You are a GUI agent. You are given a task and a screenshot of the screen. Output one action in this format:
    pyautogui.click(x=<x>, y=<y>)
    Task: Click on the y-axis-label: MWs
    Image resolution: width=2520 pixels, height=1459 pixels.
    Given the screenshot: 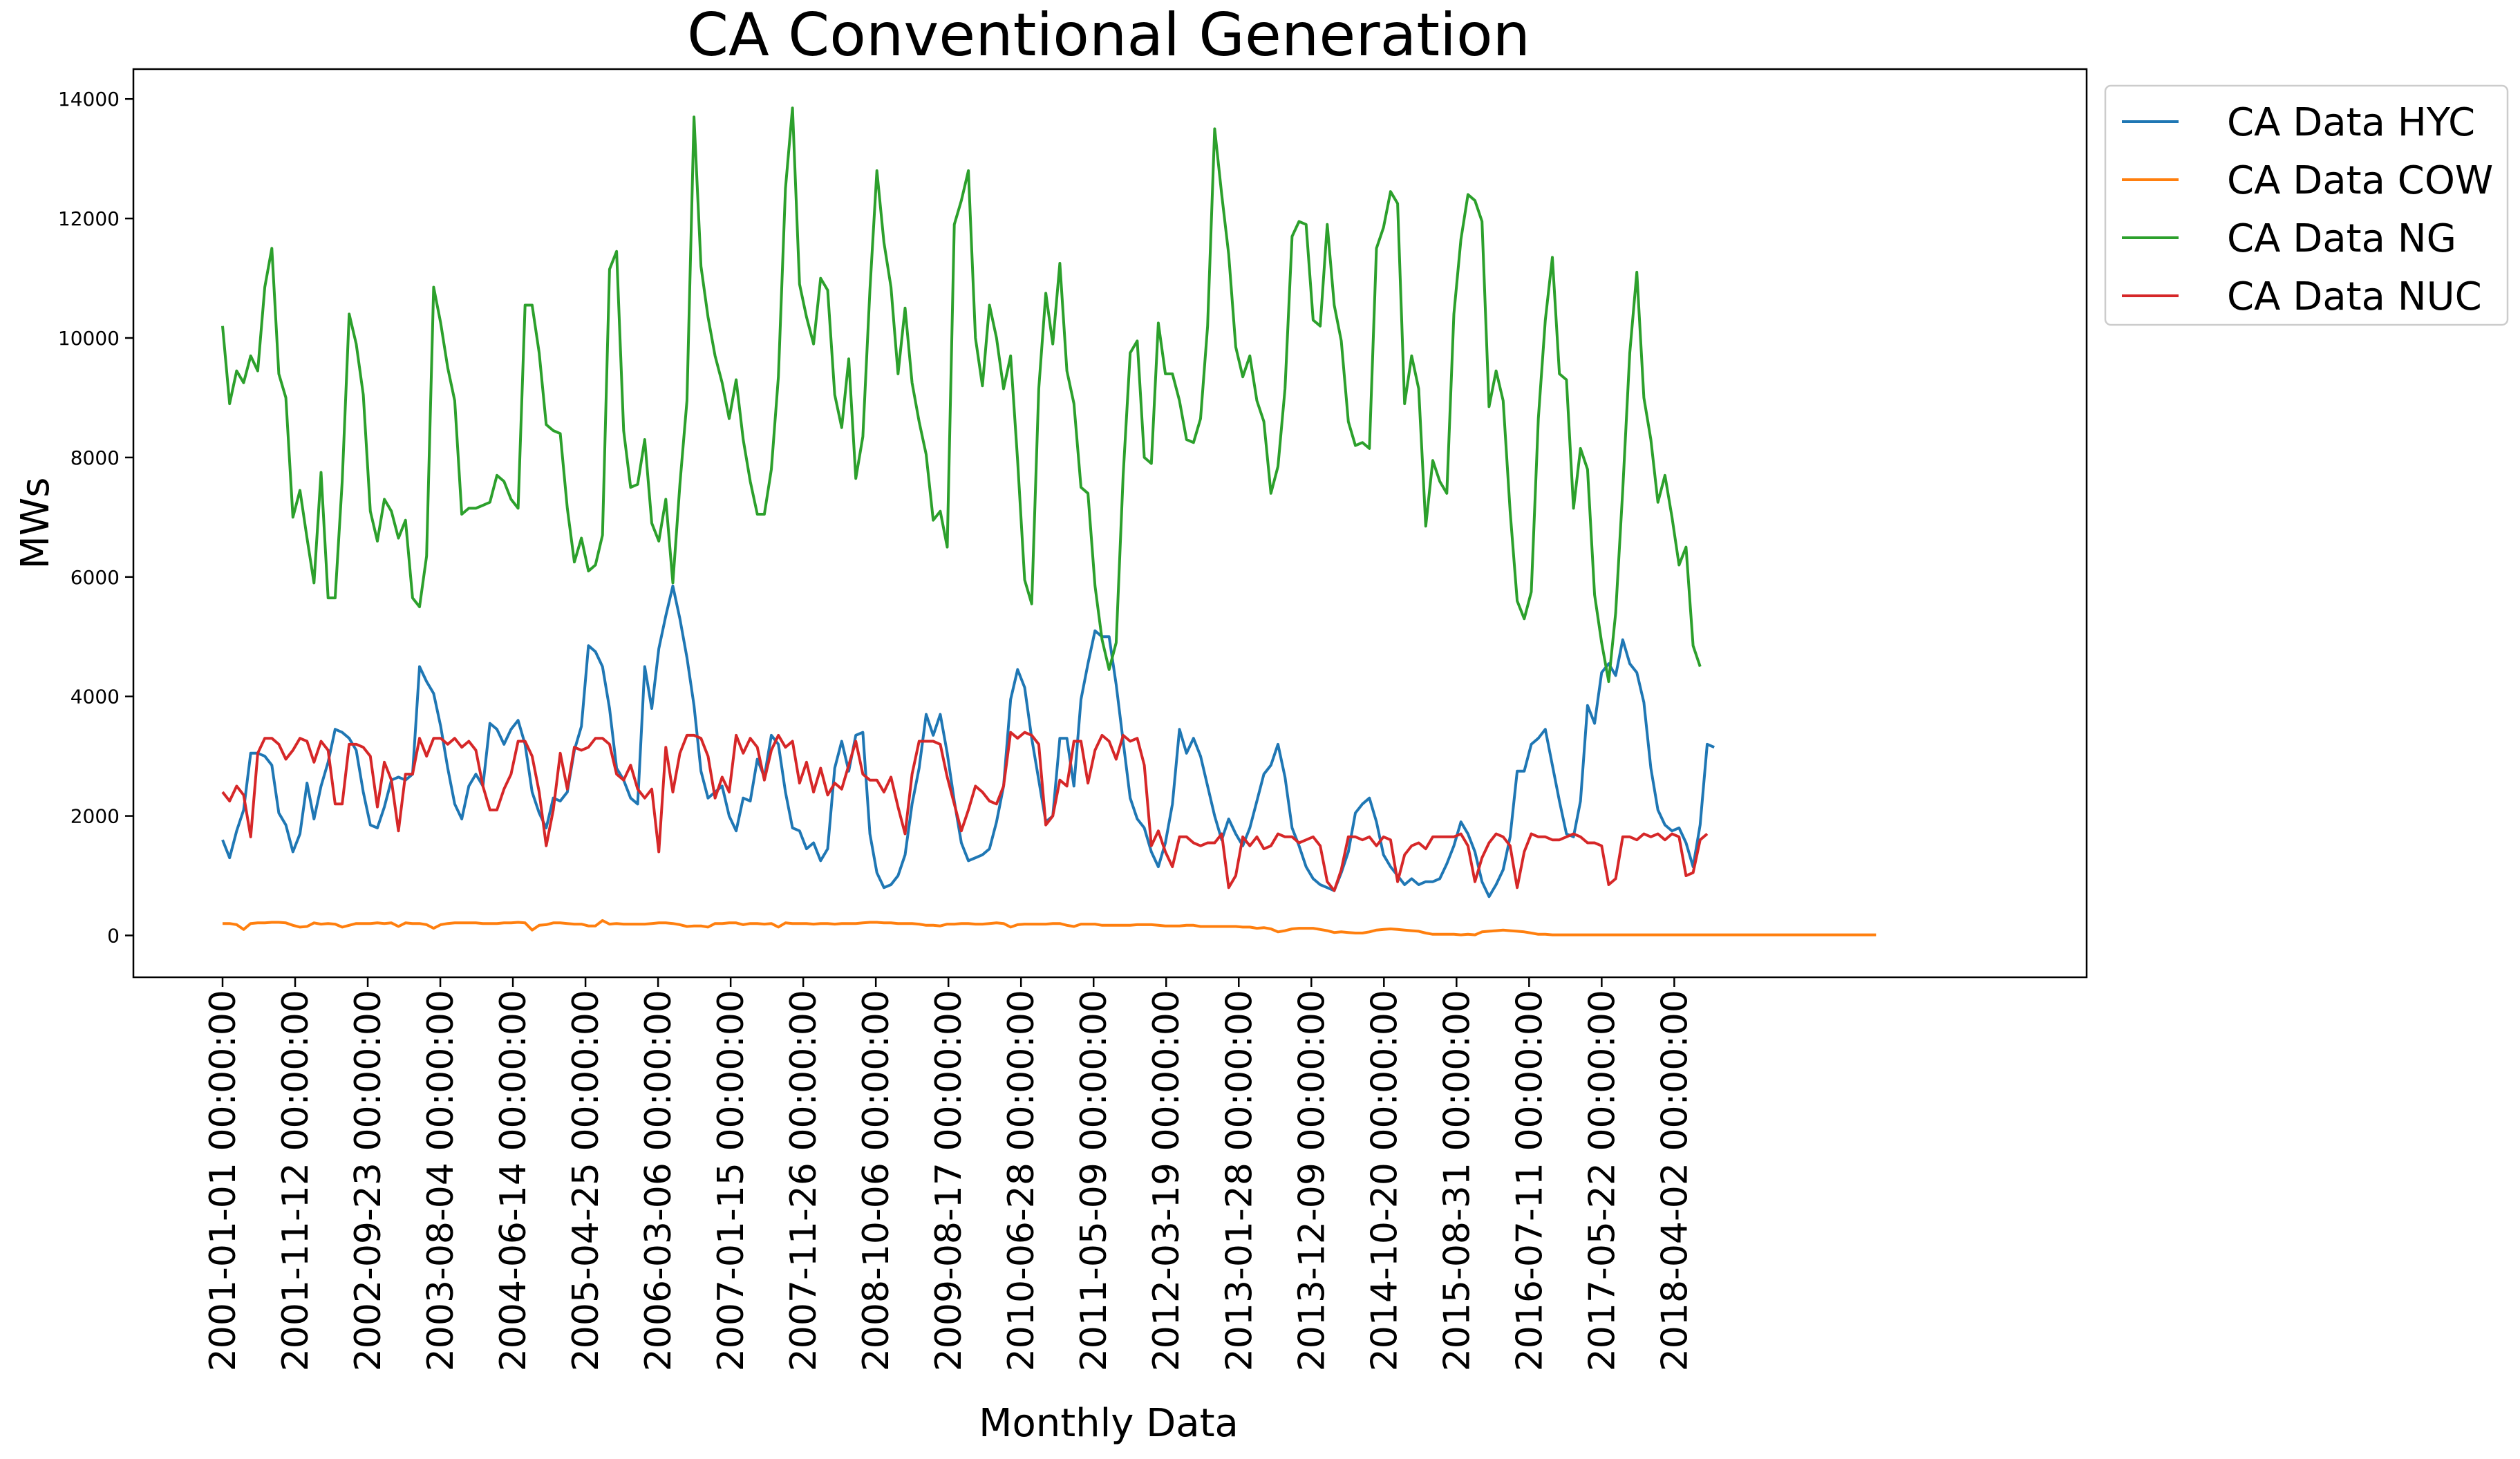 What is the action you would take?
    pyautogui.click(x=35, y=524)
    